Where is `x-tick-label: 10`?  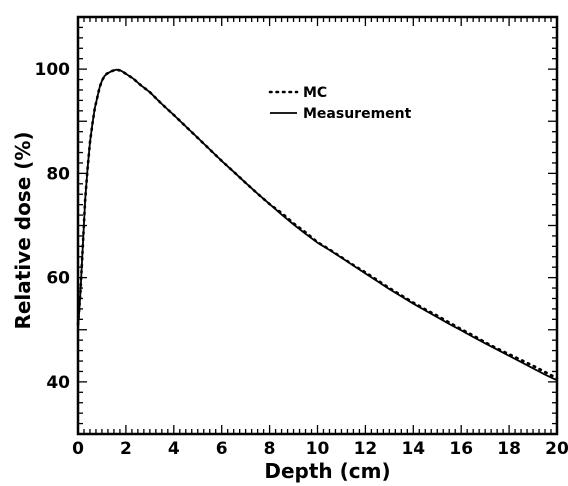
x-tick-label: 10 is located at coordinates (318, 449).